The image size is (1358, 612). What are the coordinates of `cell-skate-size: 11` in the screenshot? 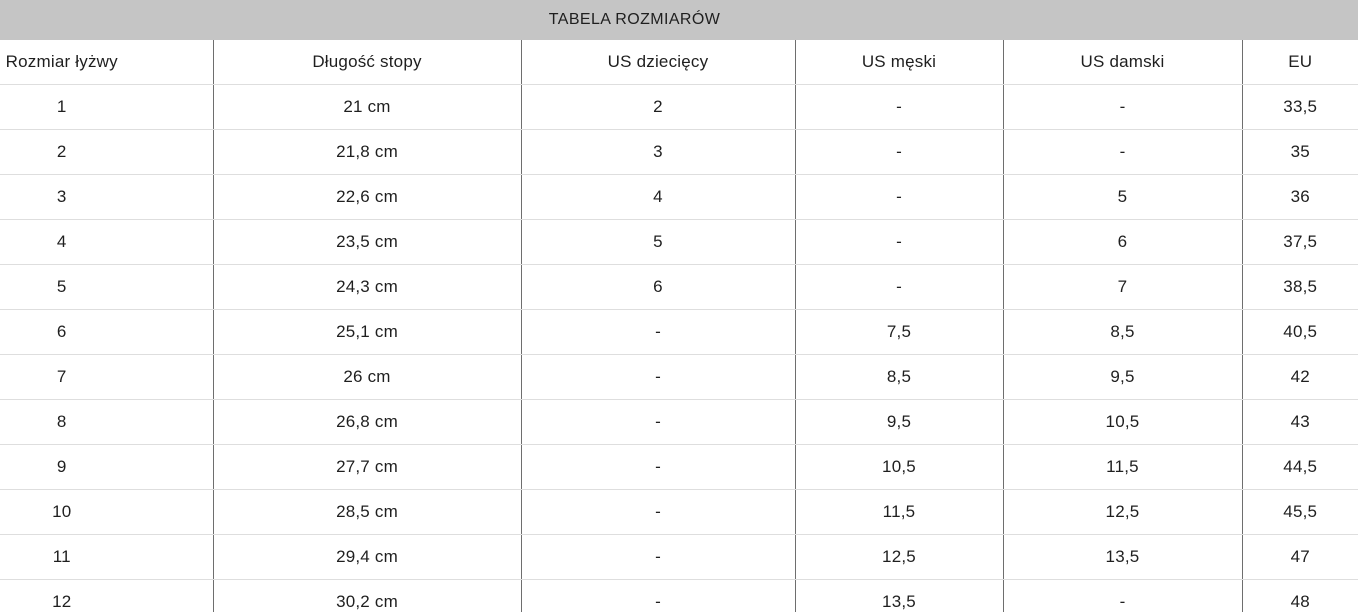 It's located at (106, 557).